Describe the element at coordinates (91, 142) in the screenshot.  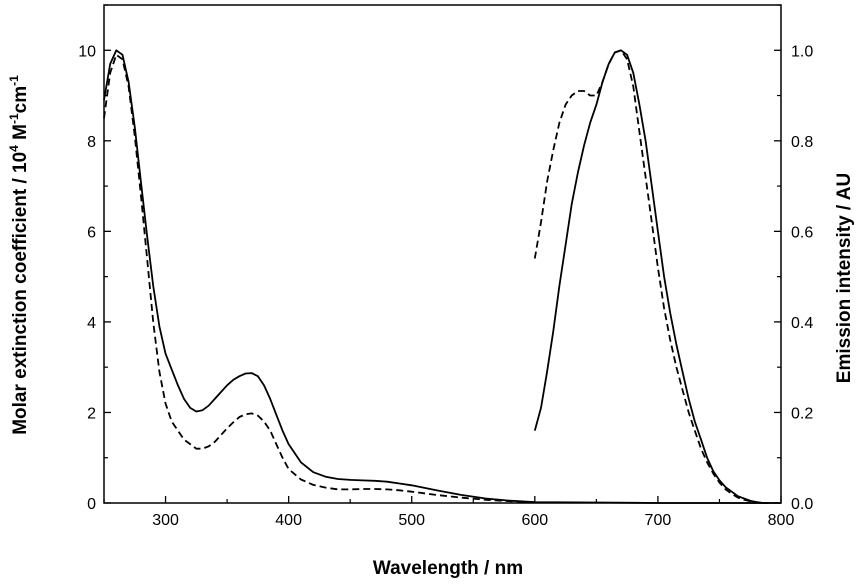
I see `y-left-tick-label: 8` at that location.